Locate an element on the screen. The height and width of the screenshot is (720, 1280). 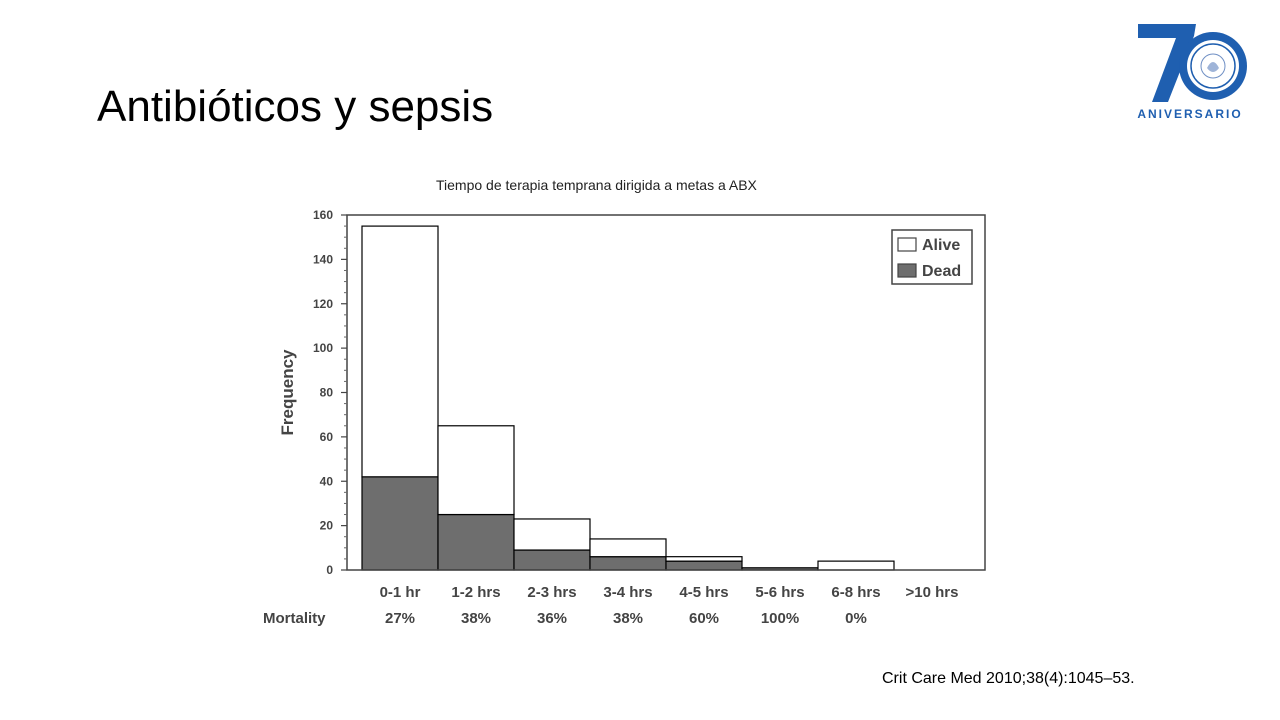
anniversary-logo: ANIVERSARIO is located at coordinates (1190, 70).